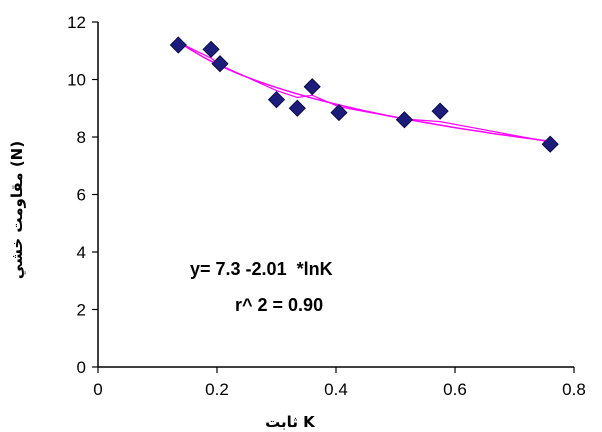  Describe the element at coordinates (81, 252) in the screenshot. I see `y-tick-label: 4` at that location.